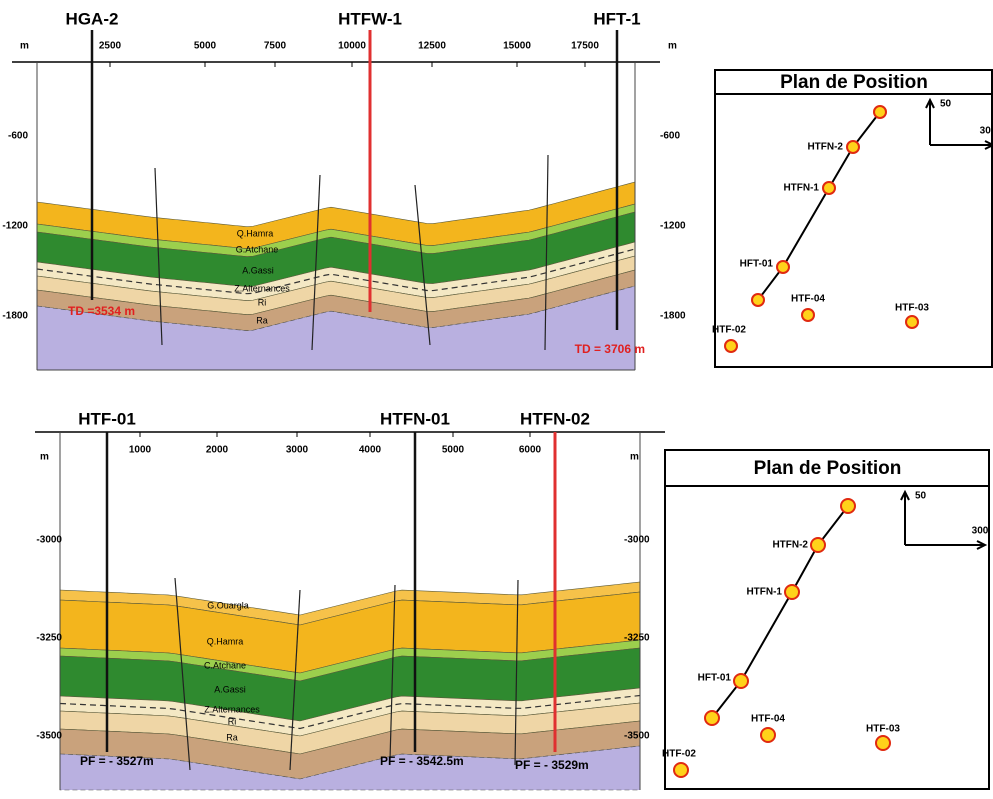 Image resolution: width=993 pixels, height=799 pixels. What do you see at coordinates (517, 46) in the screenshot?
I see `distance-tick: 15000` at bounding box center [517, 46].